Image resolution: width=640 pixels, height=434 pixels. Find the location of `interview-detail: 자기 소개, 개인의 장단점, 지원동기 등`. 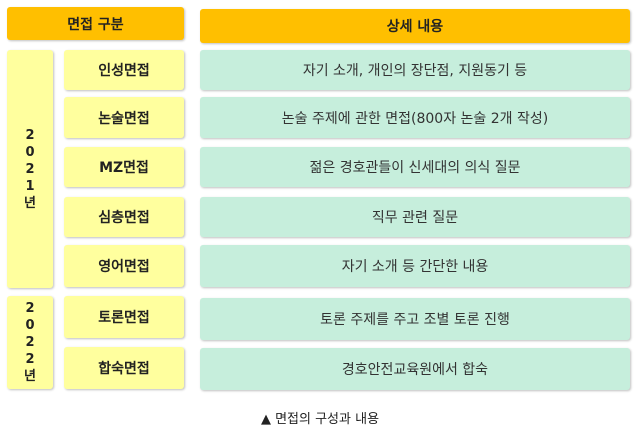

interview-detail: 자기 소개, 개인의 장단점, 지원동기 등 is located at coordinates (415, 70).